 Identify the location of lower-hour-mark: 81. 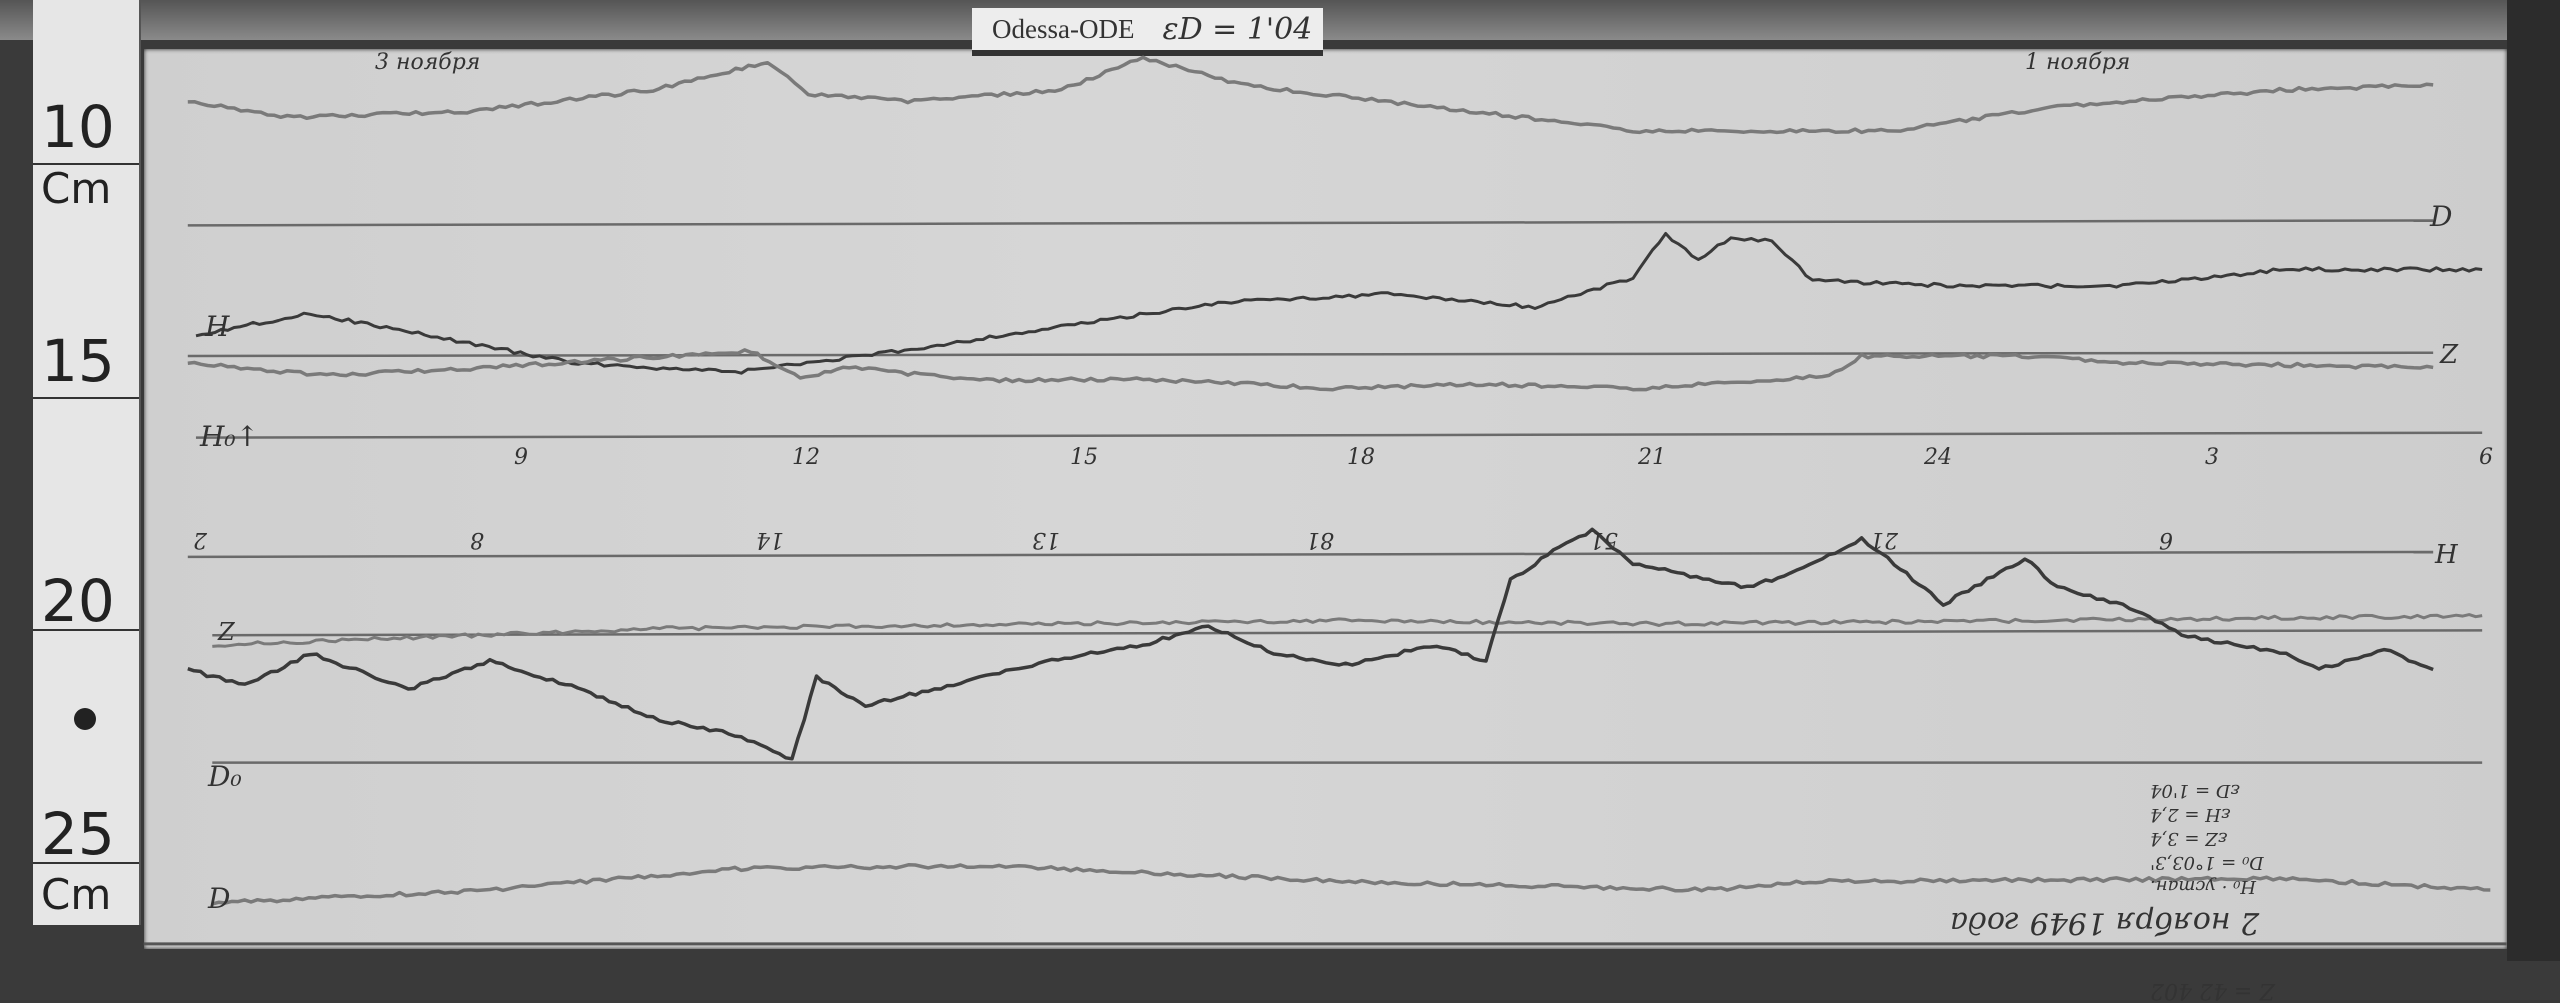
(1320, 539).